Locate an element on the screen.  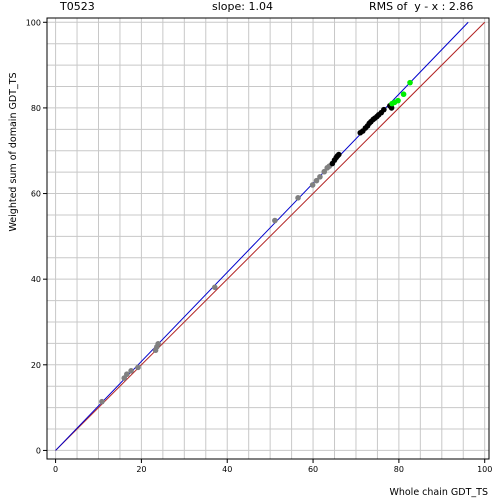
target-label: T0523 is located at coordinates (77, 6).